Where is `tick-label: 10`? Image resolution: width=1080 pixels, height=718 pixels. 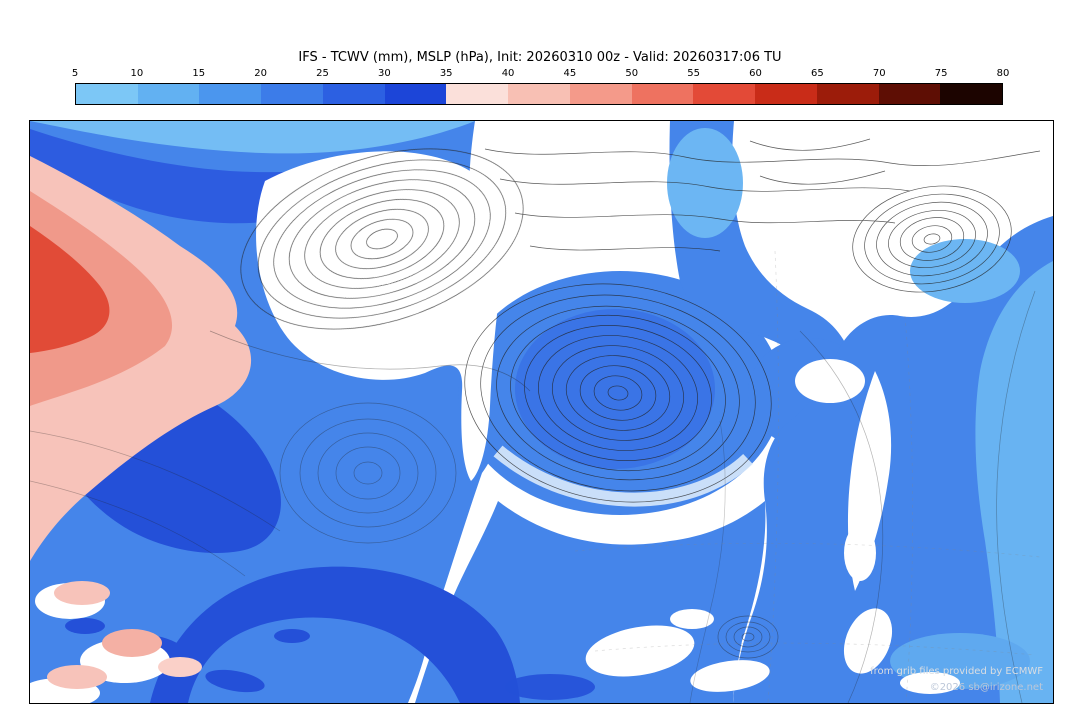
tick-label: 10 is located at coordinates (137, 73).